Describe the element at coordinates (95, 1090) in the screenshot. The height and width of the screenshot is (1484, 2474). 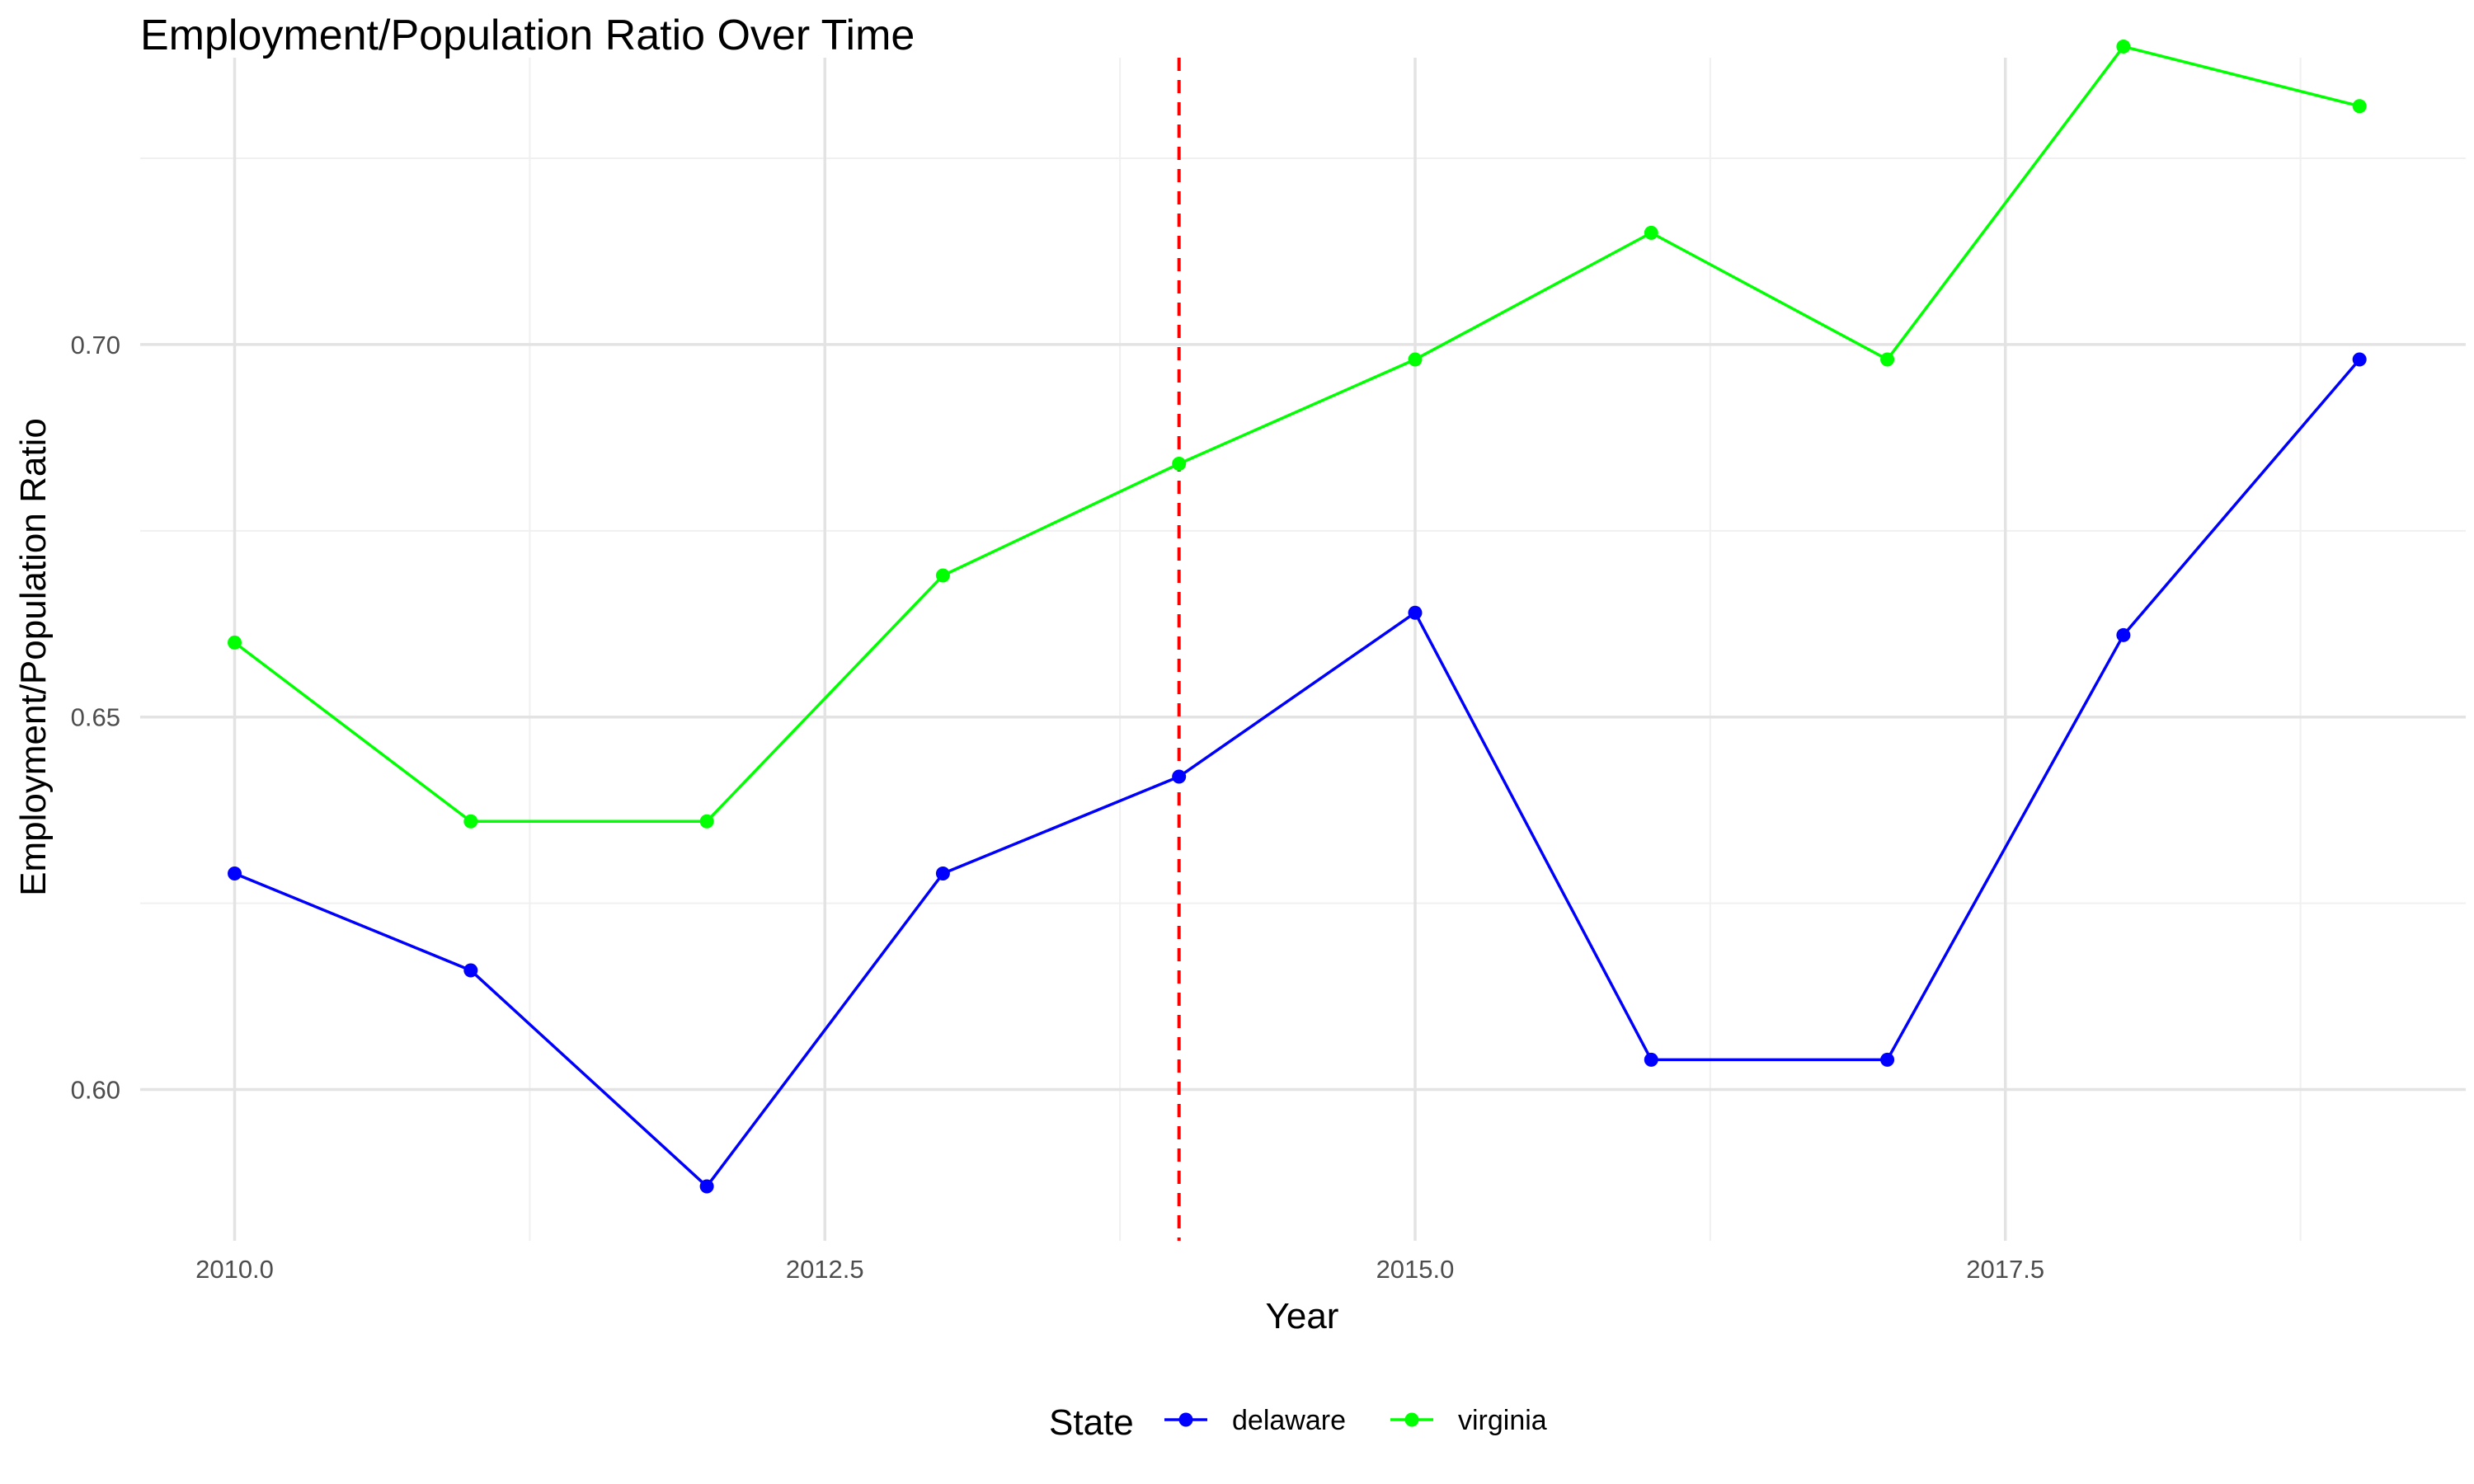
I see `y-tick-label: 0.60` at that location.